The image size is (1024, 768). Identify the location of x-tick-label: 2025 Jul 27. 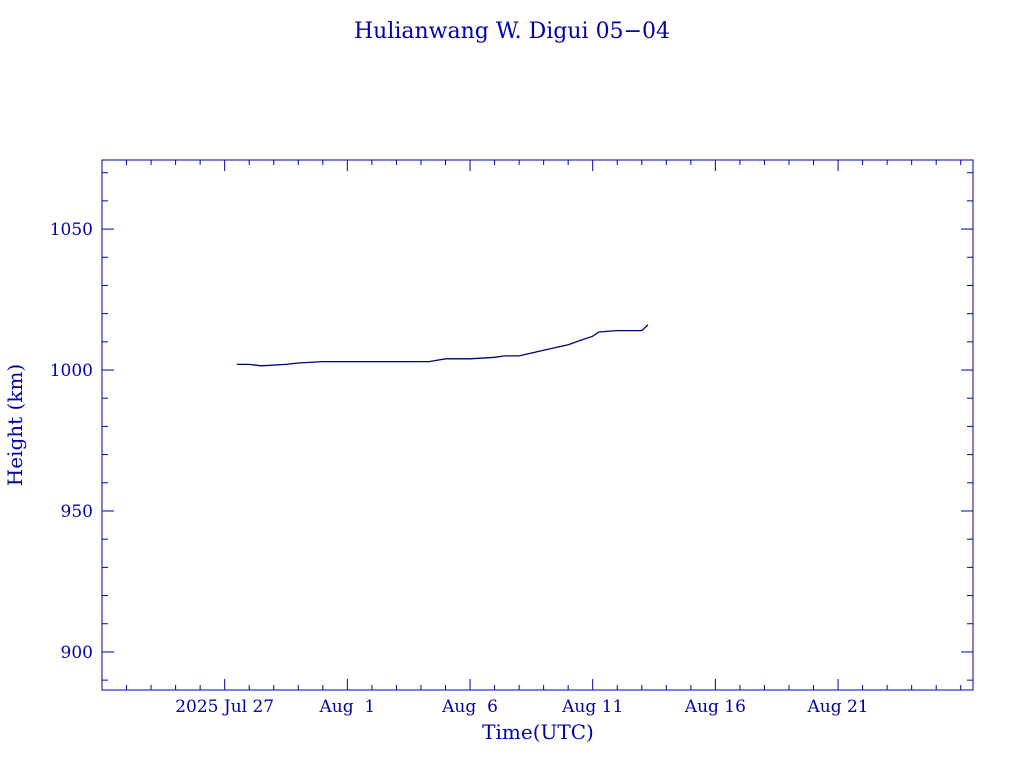
(224, 707).